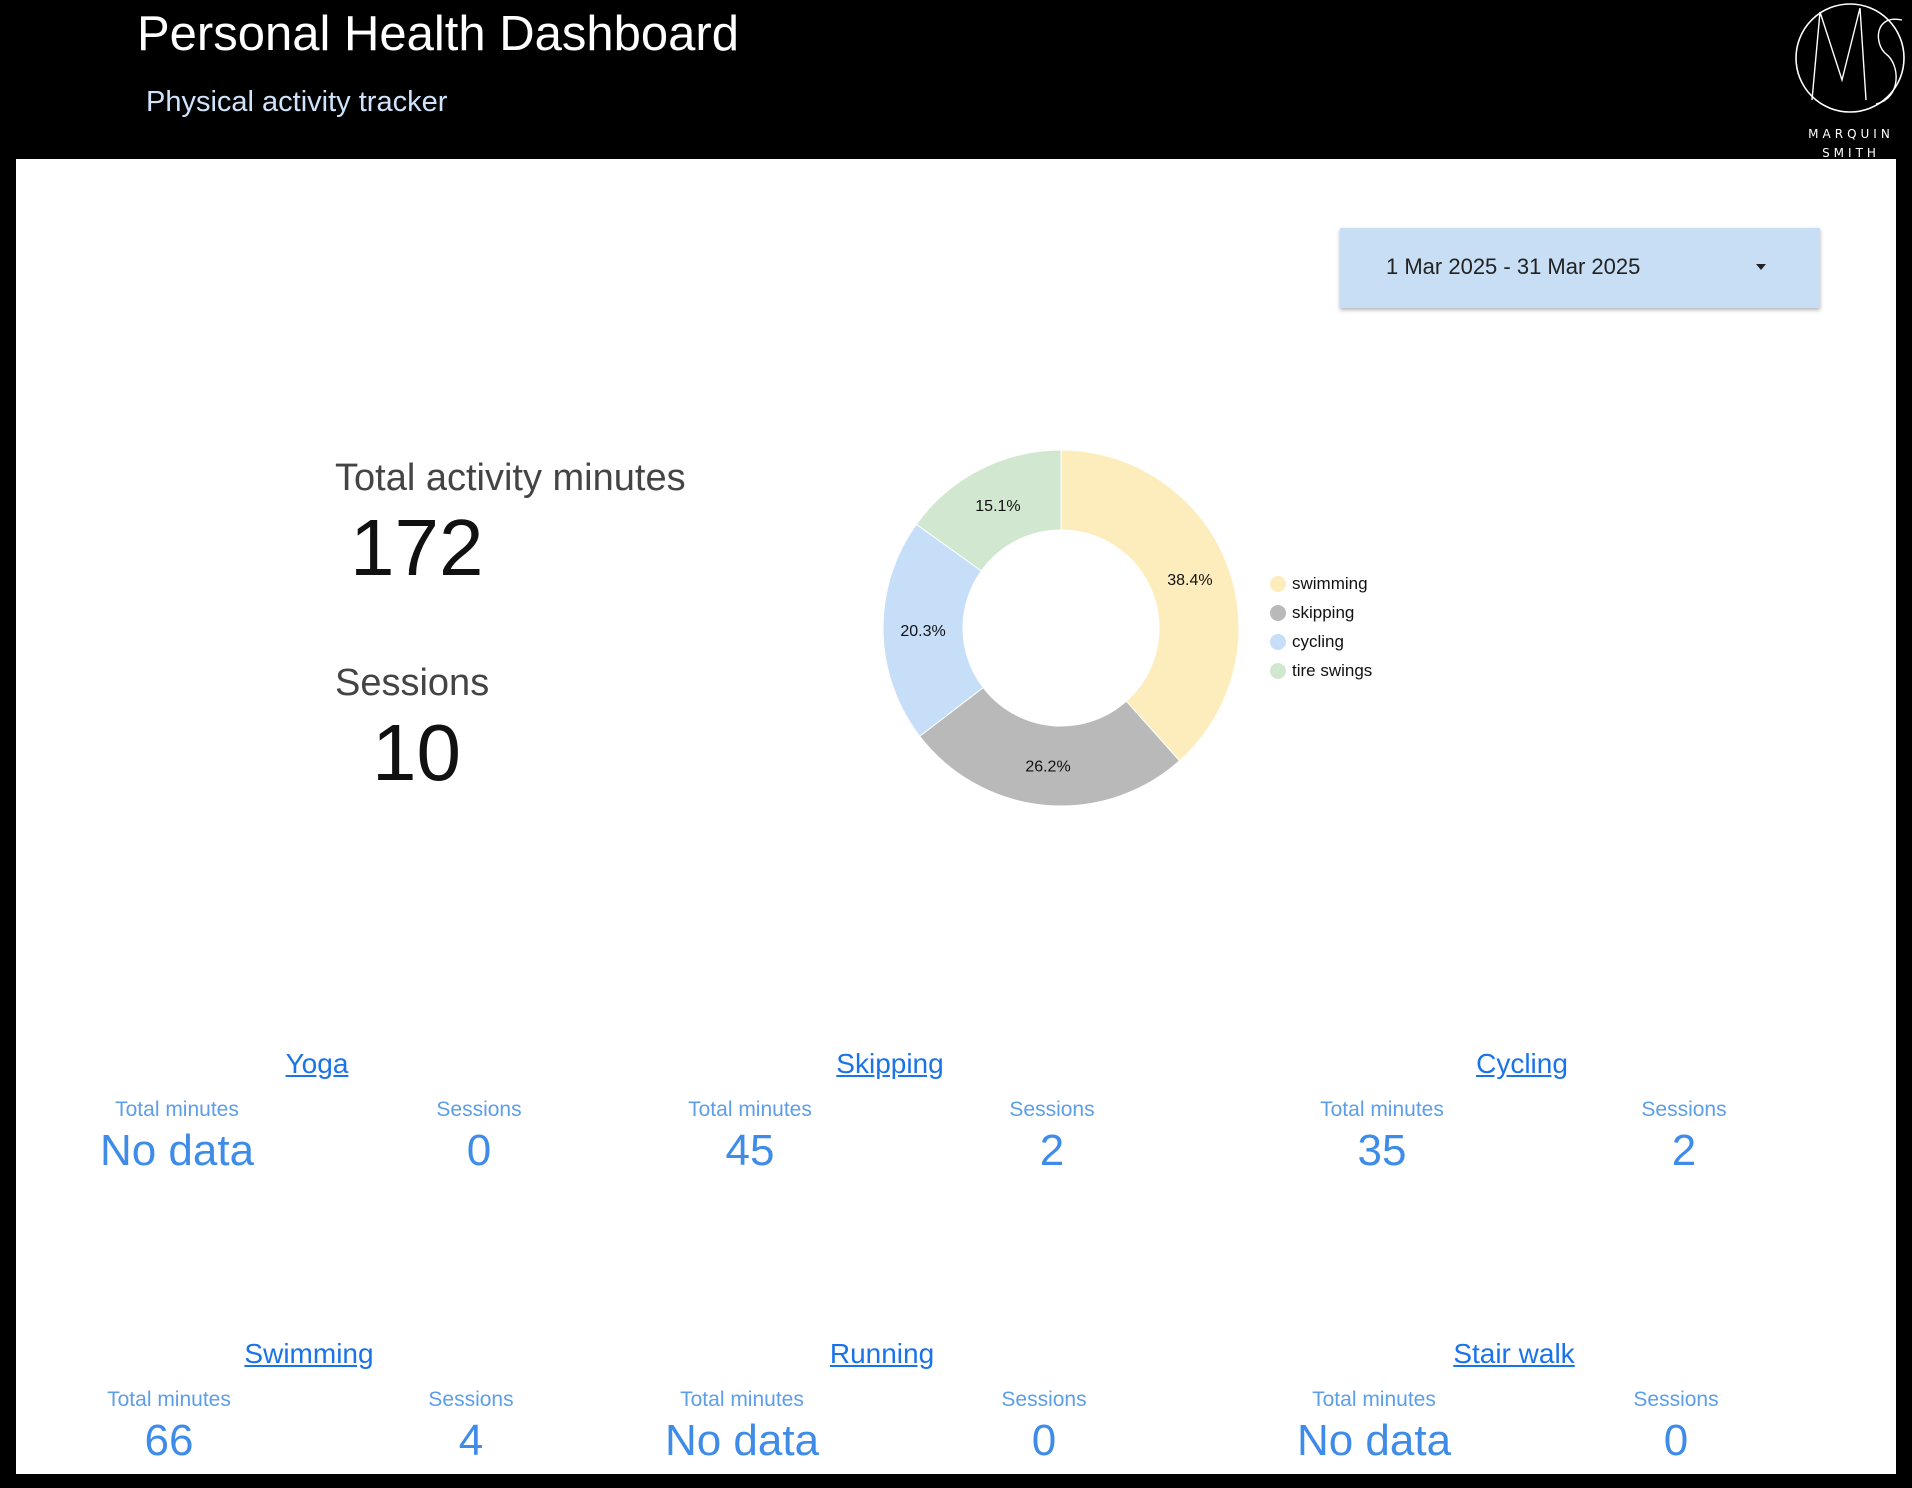 The width and height of the screenshot is (1912, 1488). What do you see at coordinates (997, 506) in the screenshot?
I see `slice-percent-label: 15.1%` at bounding box center [997, 506].